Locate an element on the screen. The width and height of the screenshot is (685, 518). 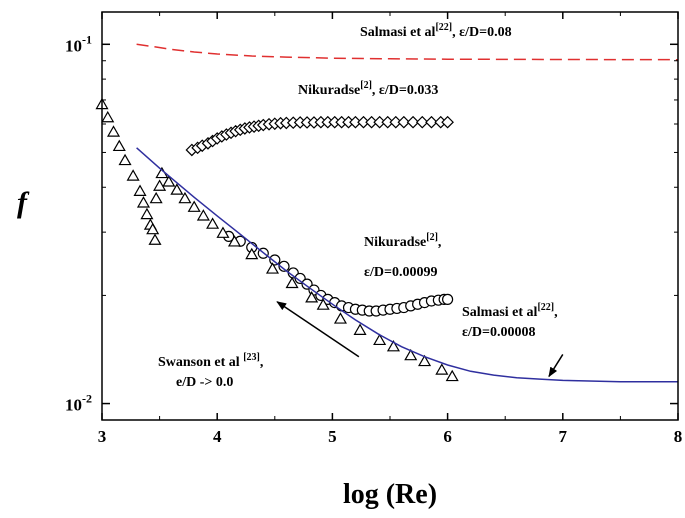
label-nikuradse-top: Nikuradse[2], ε/D=0.033 is located at coordinates (368, 89).